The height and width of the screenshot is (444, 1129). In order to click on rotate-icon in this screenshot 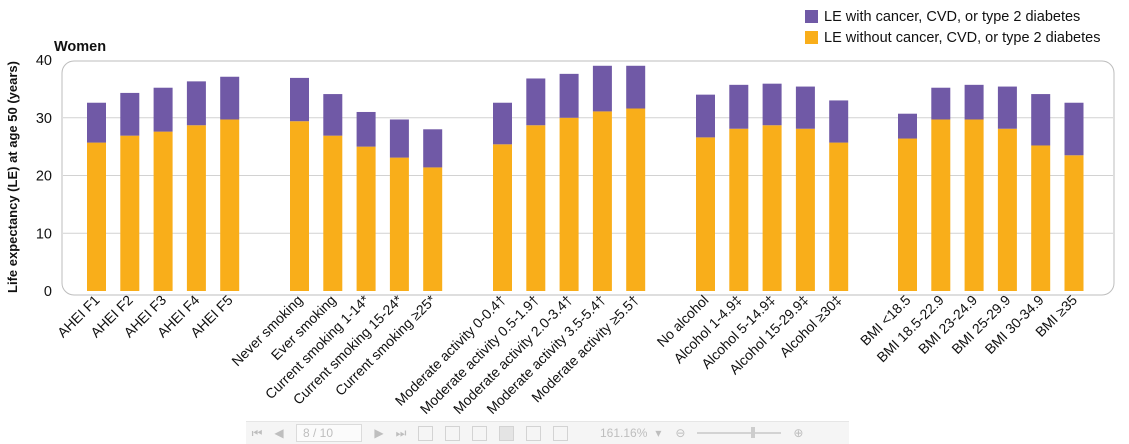, I will do `click(560, 433)`.